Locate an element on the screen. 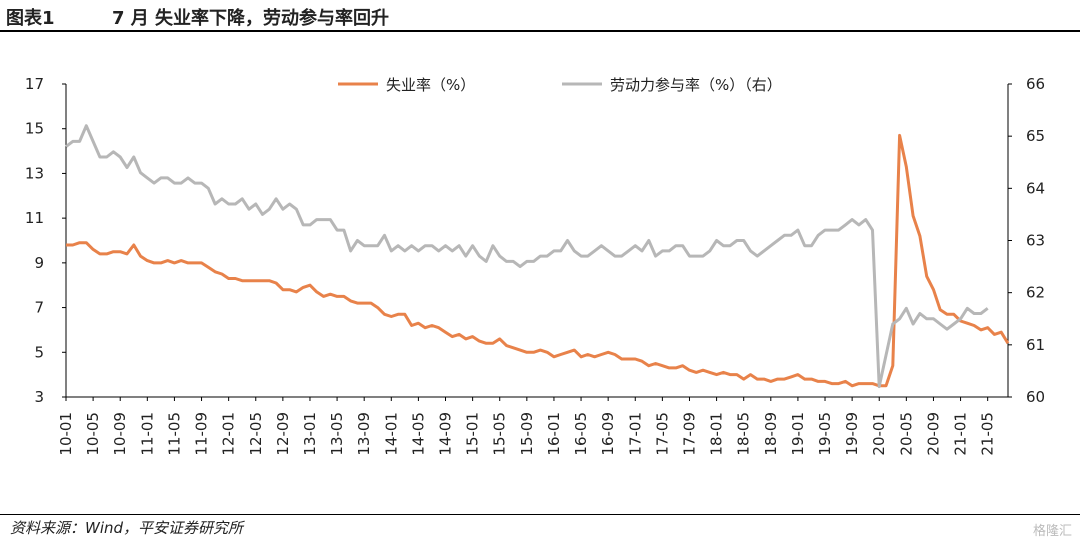 The height and width of the screenshot is (549, 1080). source-note: 资料来源：Wind，平安证券研究所 is located at coordinates (127, 528).